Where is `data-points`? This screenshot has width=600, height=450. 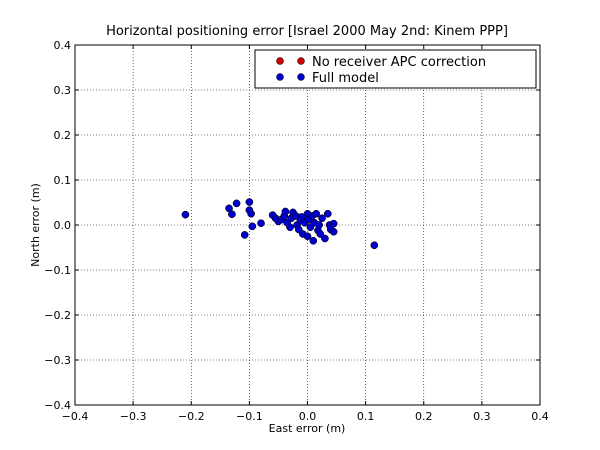 data-points is located at coordinates (280, 223).